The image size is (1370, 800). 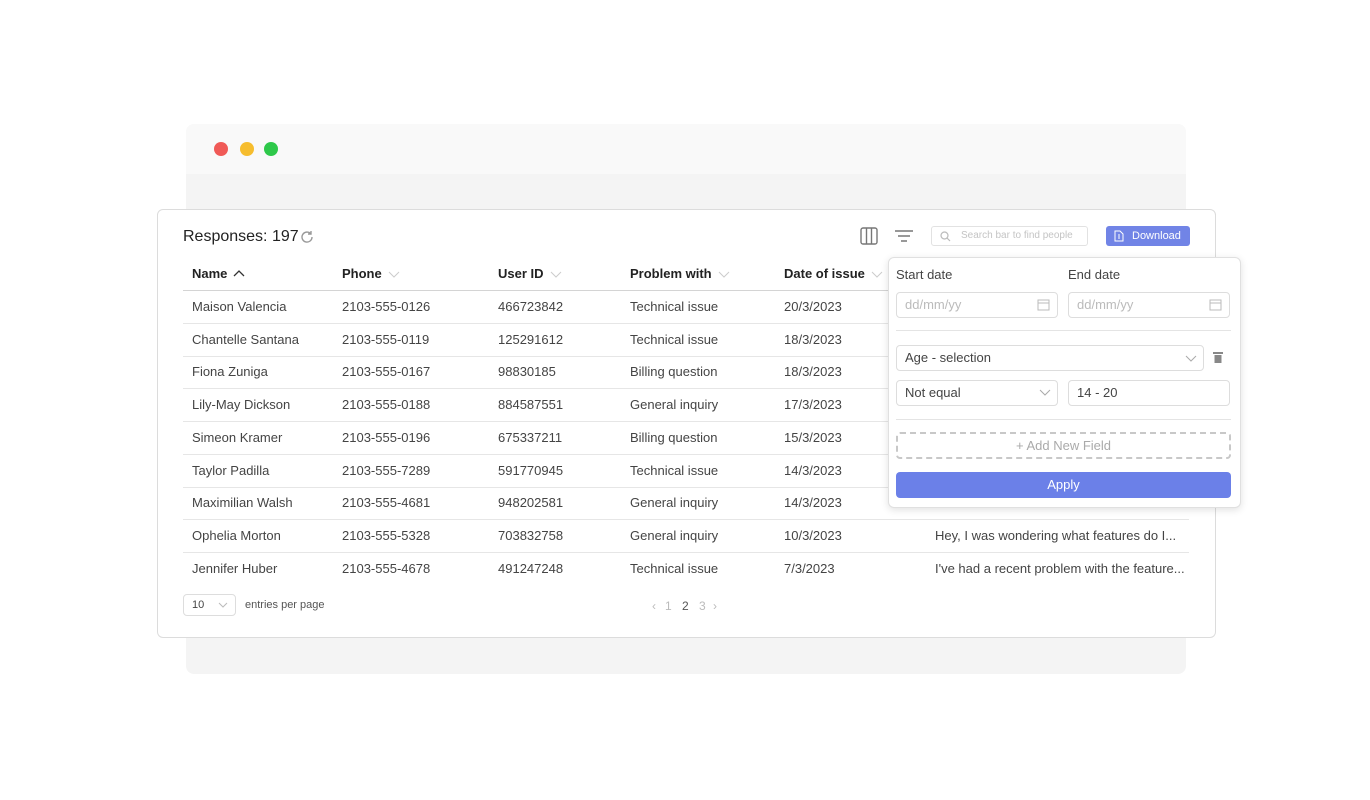 I want to click on table-cell: Jennifer Huber, so click(x=235, y=568).